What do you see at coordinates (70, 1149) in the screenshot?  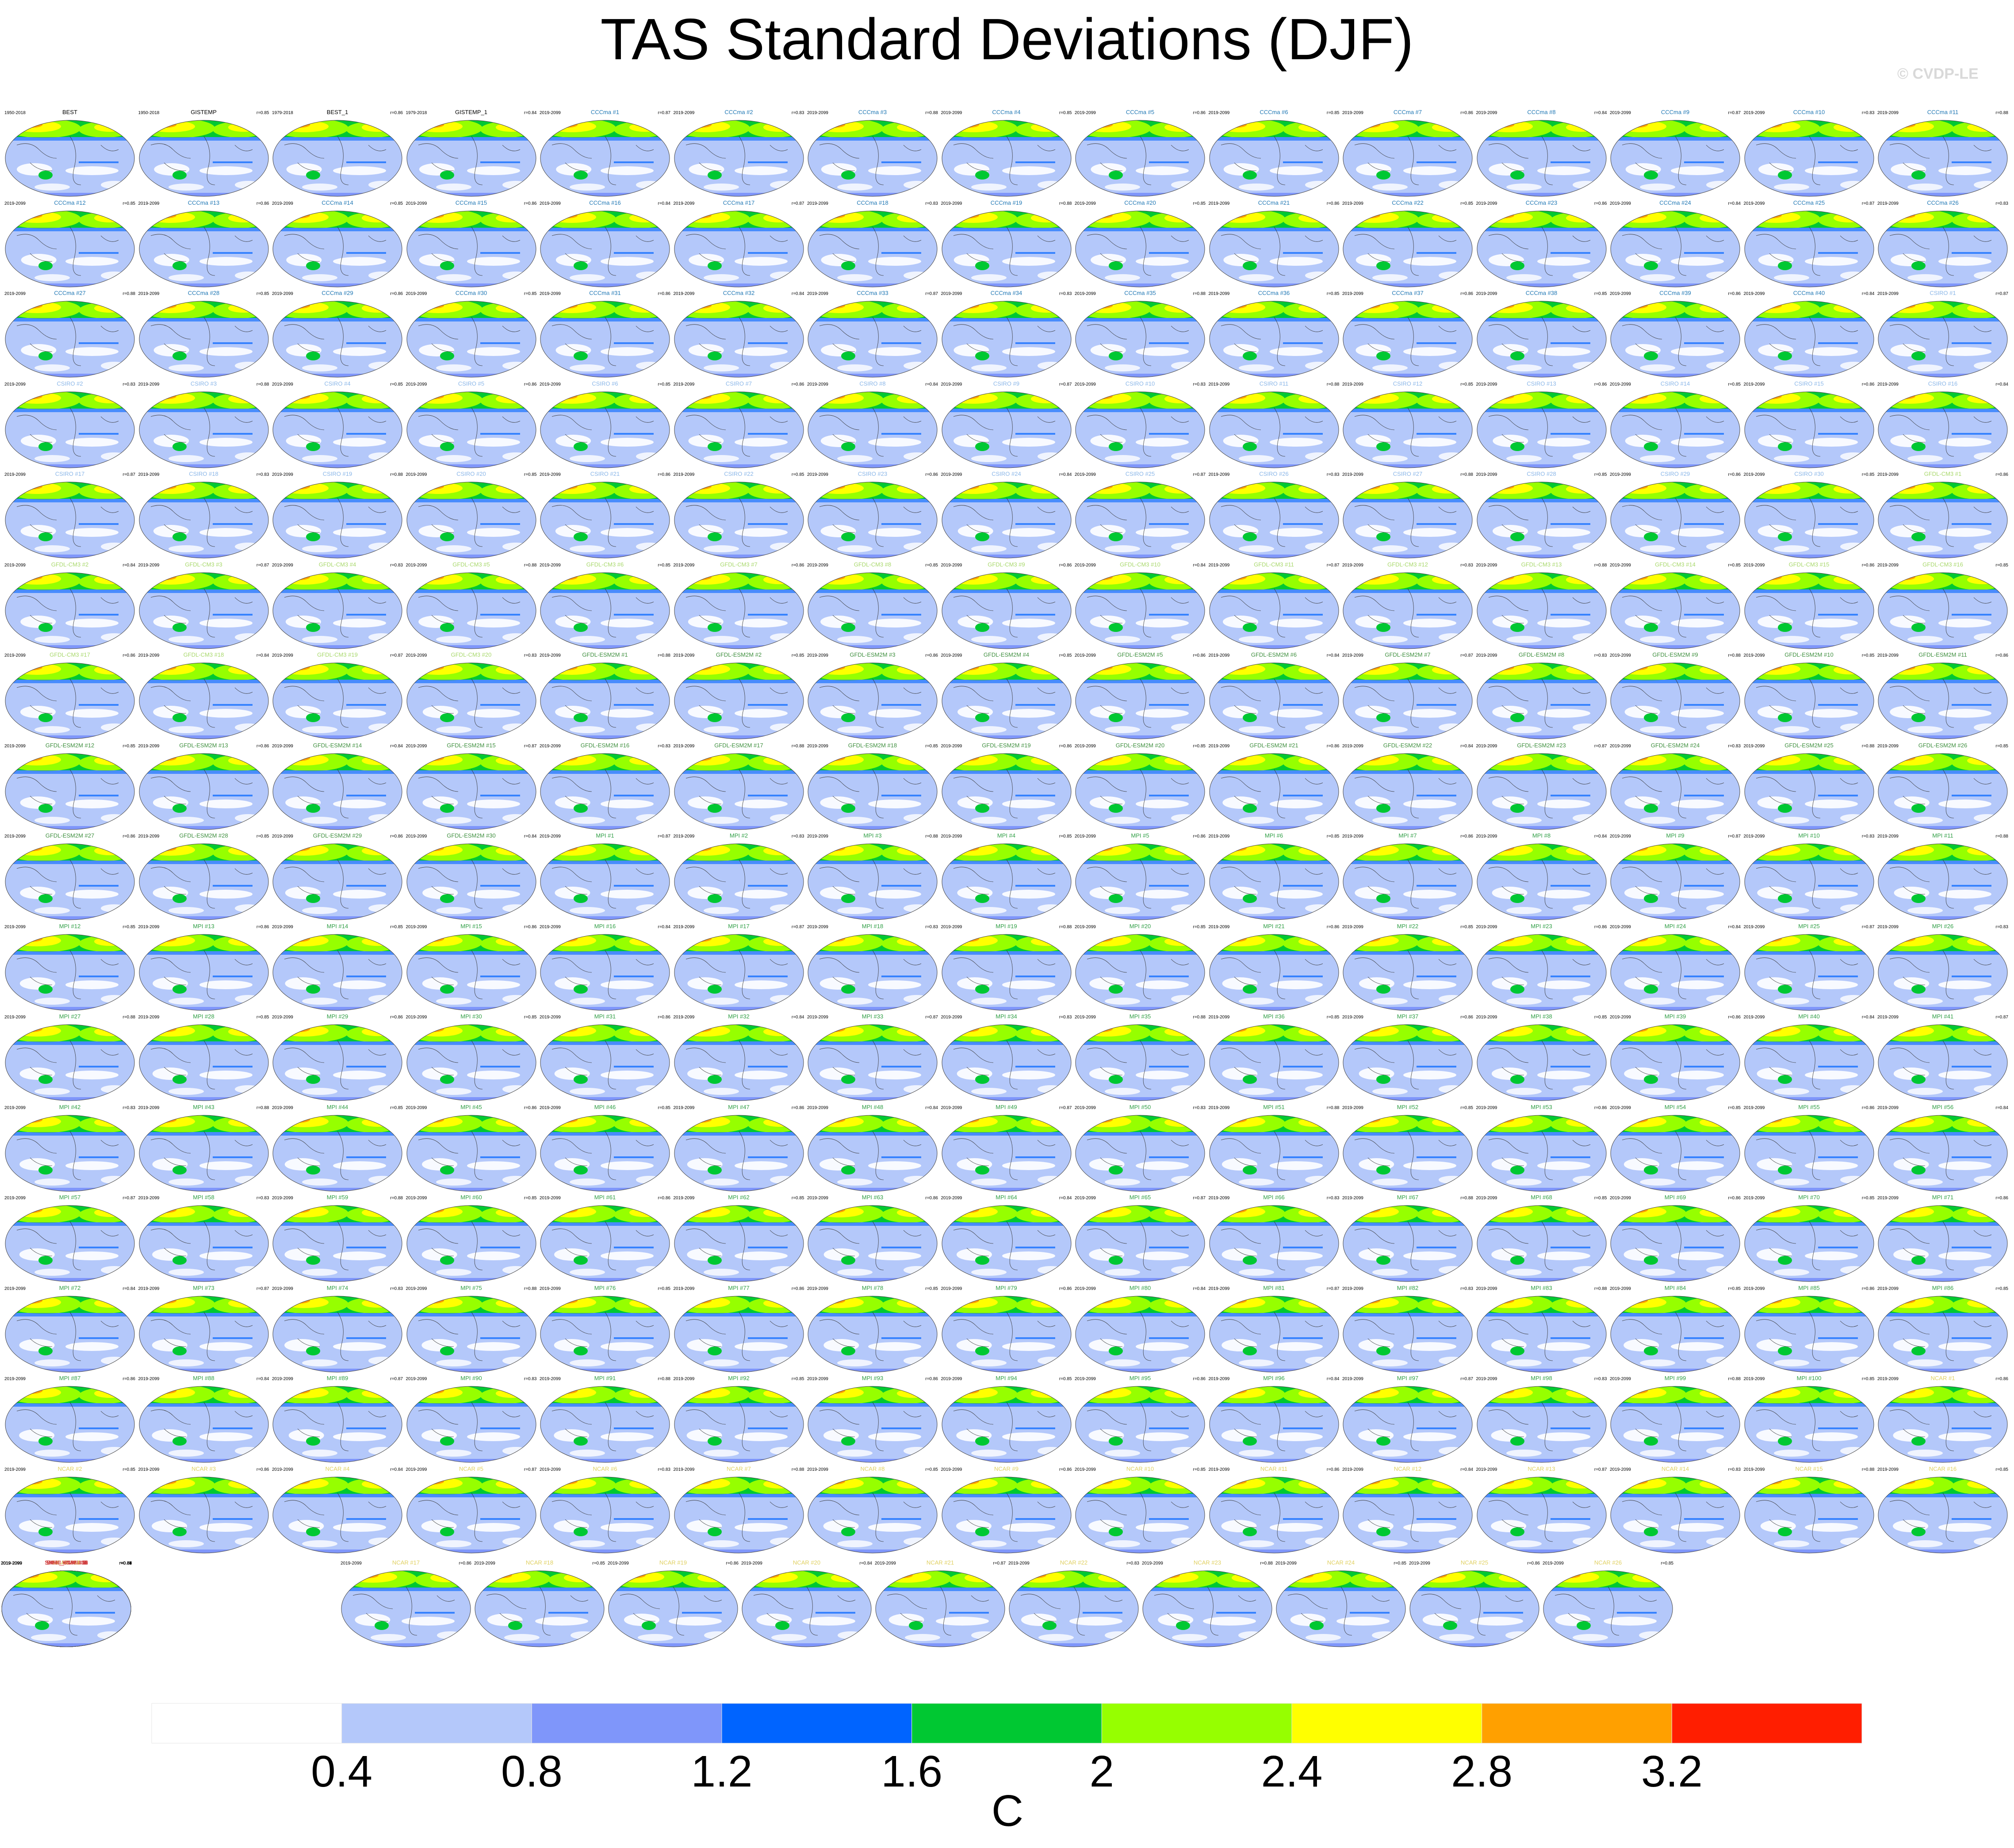 I see `map-panel: 2019-2099 MPI #42 r=0.83` at bounding box center [70, 1149].